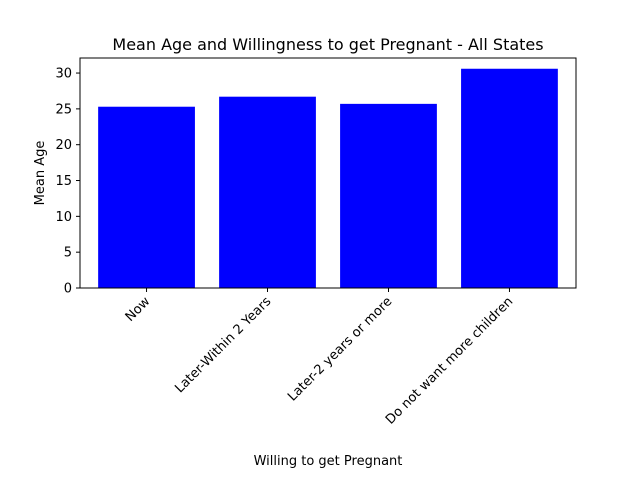 The width and height of the screenshot is (640, 480). What do you see at coordinates (68, 253) in the screenshot?
I see `y-tick-label: 5` at bounding box center [68, 253].